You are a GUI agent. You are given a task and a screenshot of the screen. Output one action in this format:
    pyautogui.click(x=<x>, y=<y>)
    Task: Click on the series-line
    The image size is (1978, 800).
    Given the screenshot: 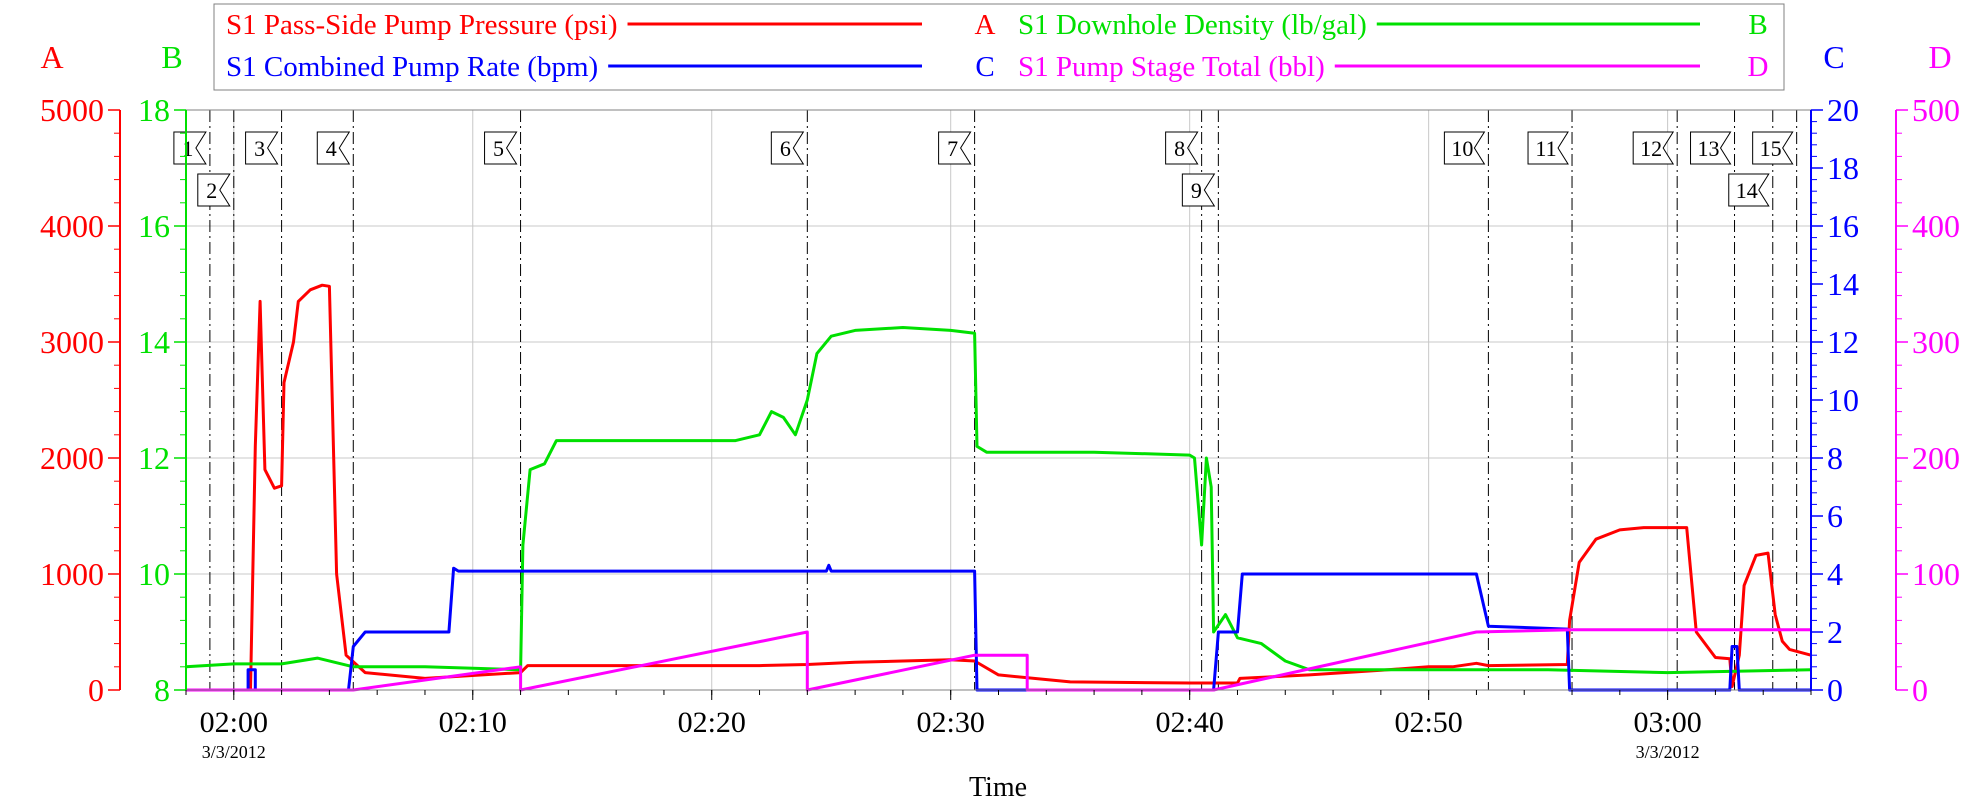 What is the action you would take?
    pyautogui.click(x=998, y=660)
    